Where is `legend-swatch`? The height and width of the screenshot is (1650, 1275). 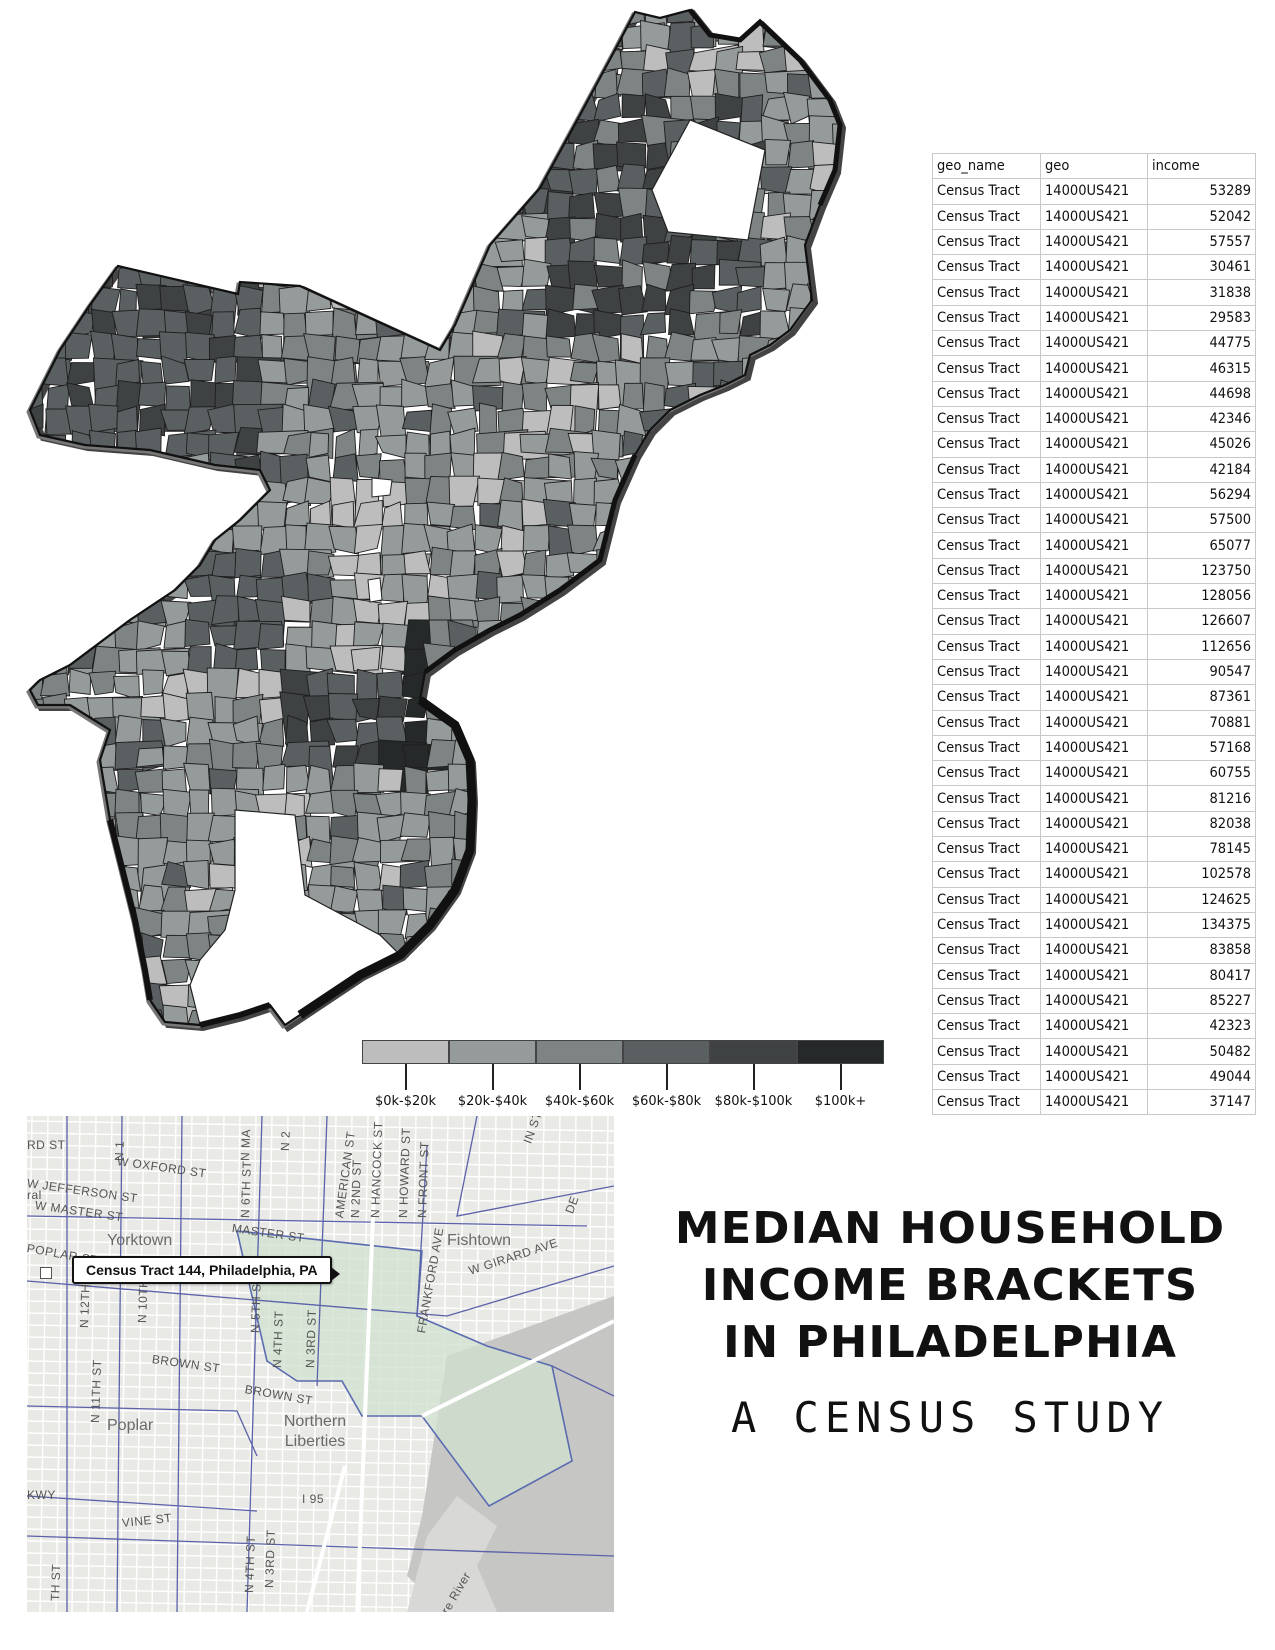
legend-swatch is located at coordinates (753, 1052).